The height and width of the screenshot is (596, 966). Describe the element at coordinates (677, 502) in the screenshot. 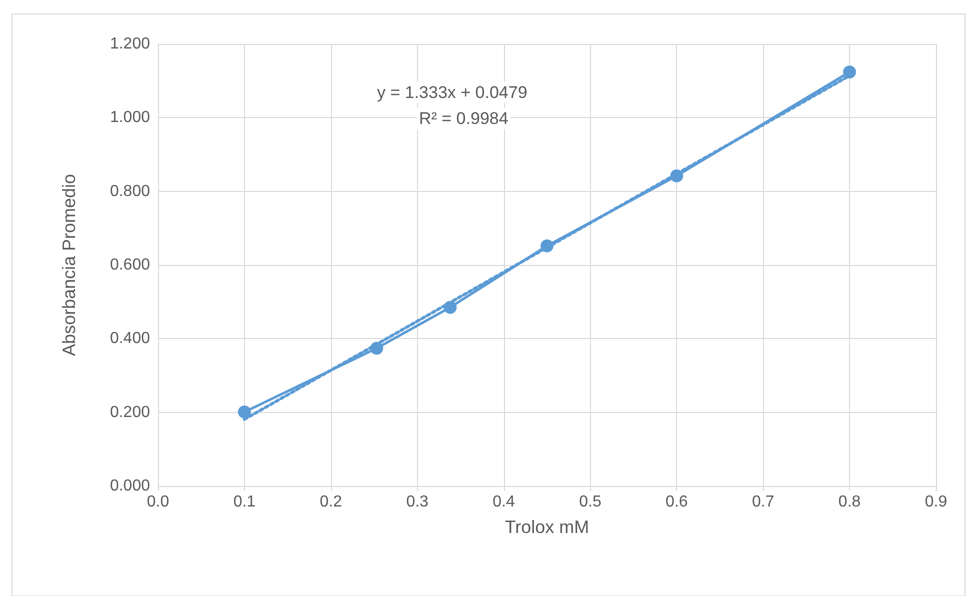

I see `x-tick-label: 0.6` at that location.